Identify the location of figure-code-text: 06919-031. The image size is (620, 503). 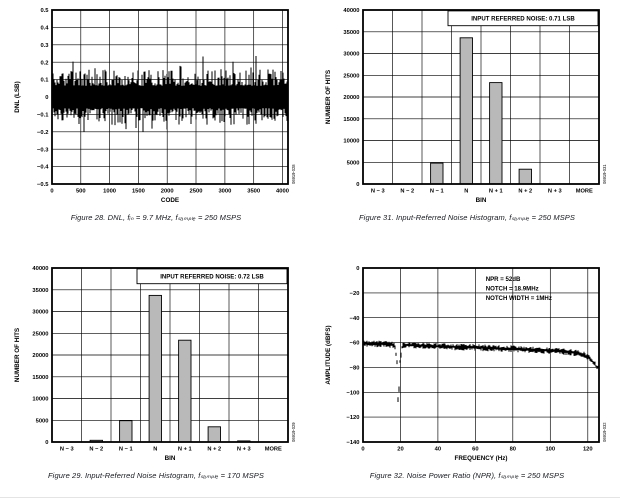
(604, 174).